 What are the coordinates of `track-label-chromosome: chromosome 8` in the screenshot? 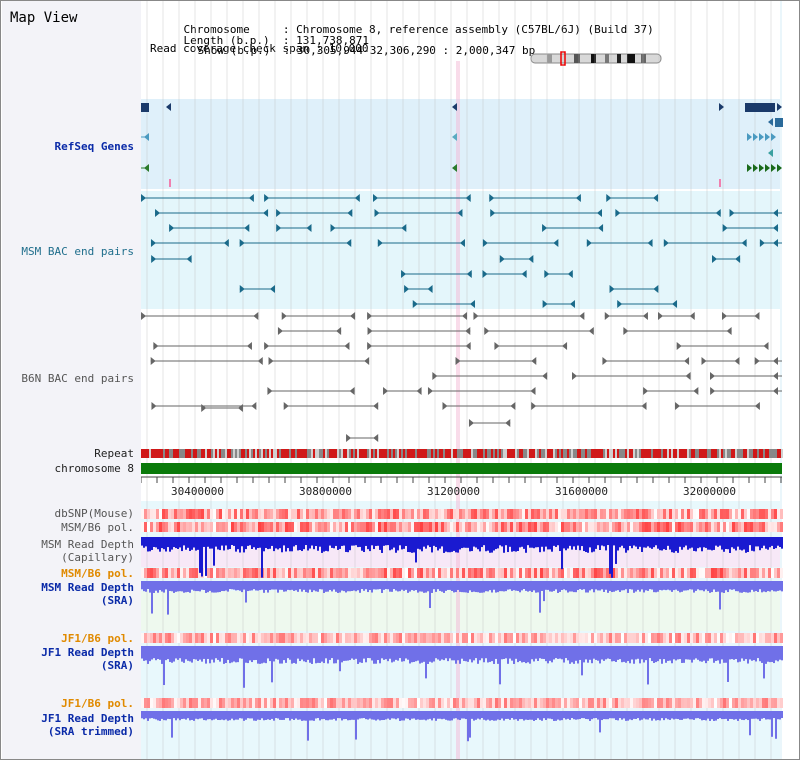 It's located at (94, 468).